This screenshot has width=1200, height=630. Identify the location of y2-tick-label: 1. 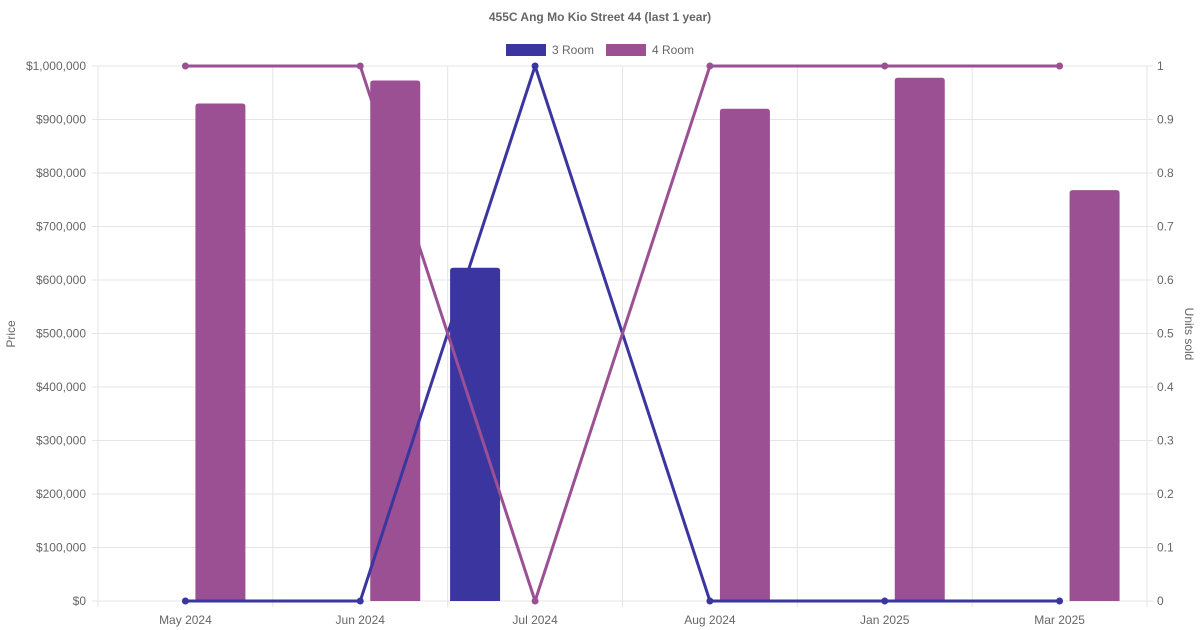
(1160, 66).